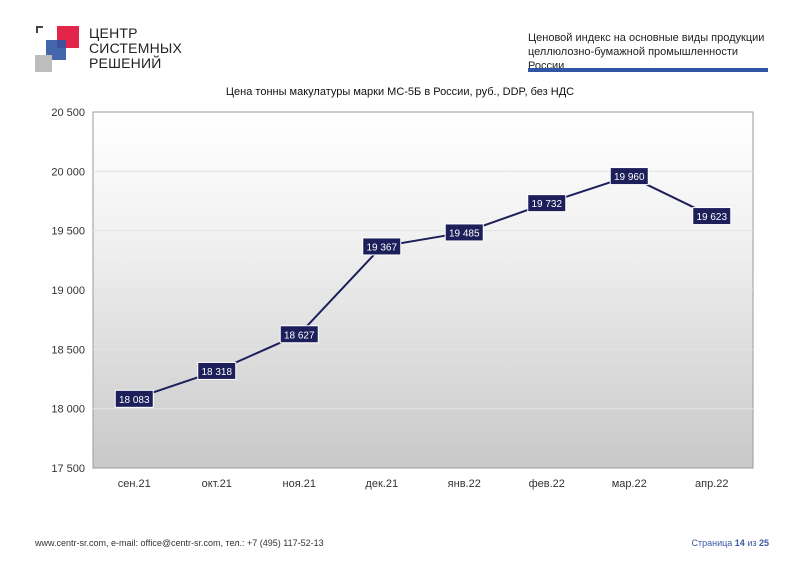  I want to click on y-tick-label: 18 000, so click(68, 410).